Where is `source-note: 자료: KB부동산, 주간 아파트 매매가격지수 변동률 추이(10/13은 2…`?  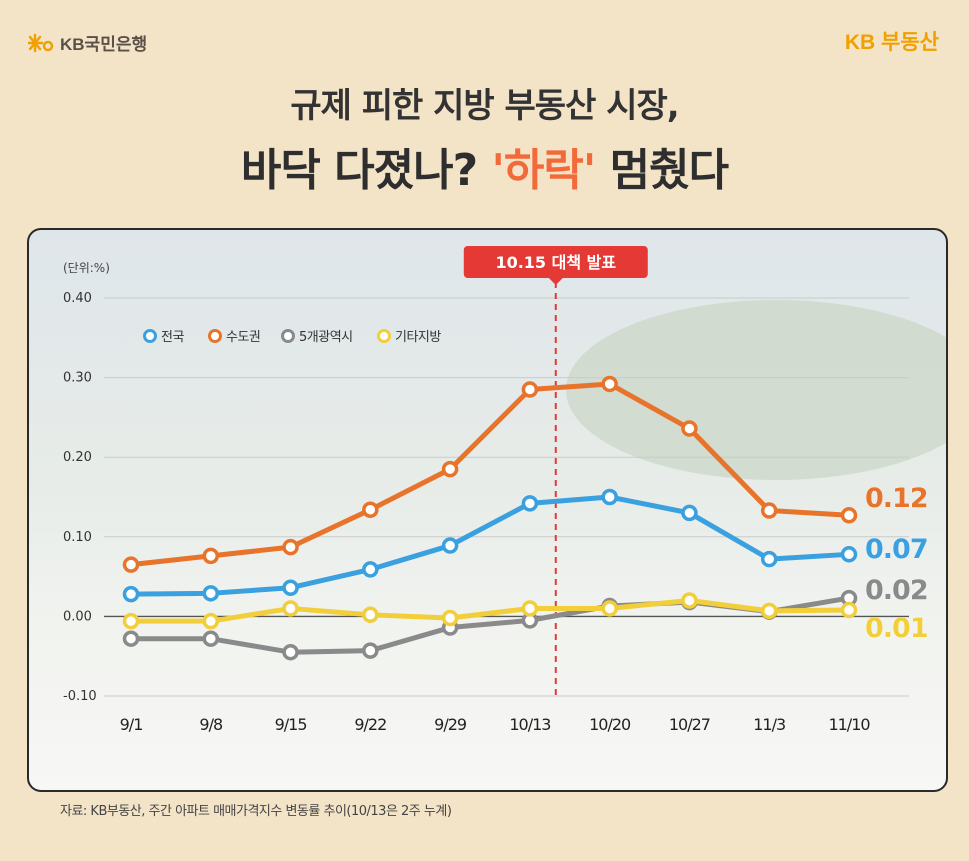
source-note: 자료: KB부동산, 주간 아파트 매매가격지수 변동률 추이(10/13은 2… is located at coordinates (256, 811).